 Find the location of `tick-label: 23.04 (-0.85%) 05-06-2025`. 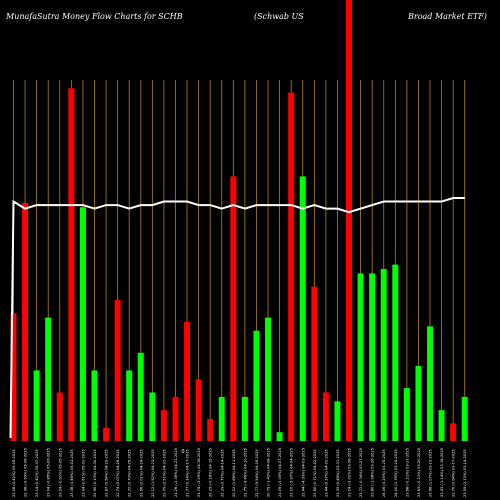

tick-label: 23.04 (-0.85%) 05-06-2025 is located at coordinates (49, 472).